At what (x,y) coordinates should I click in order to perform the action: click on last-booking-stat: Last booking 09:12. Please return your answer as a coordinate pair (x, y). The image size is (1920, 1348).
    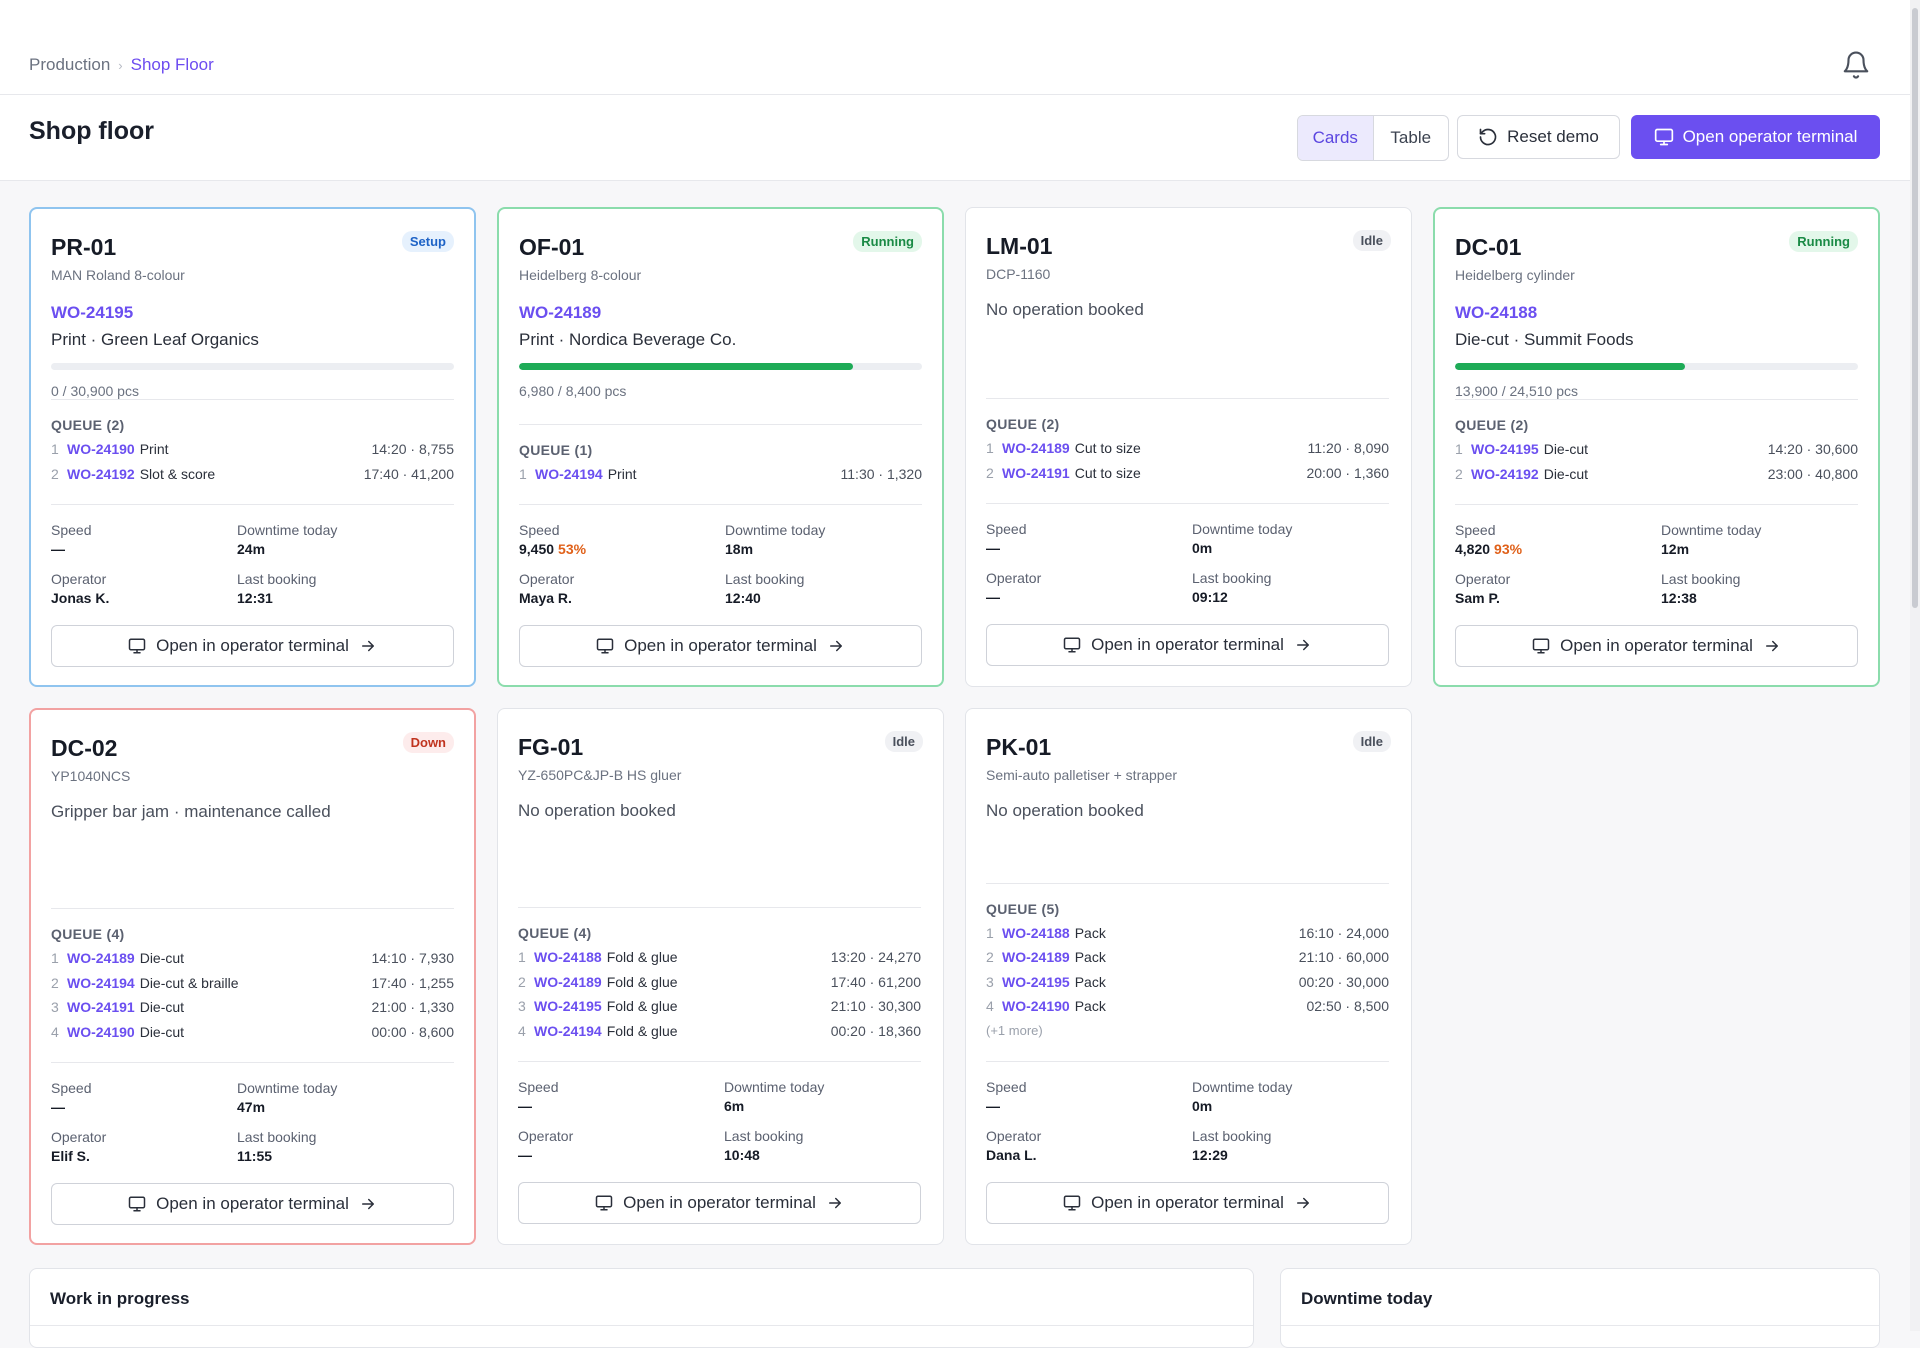
    Looking at the image, I should click on (1231, 587).